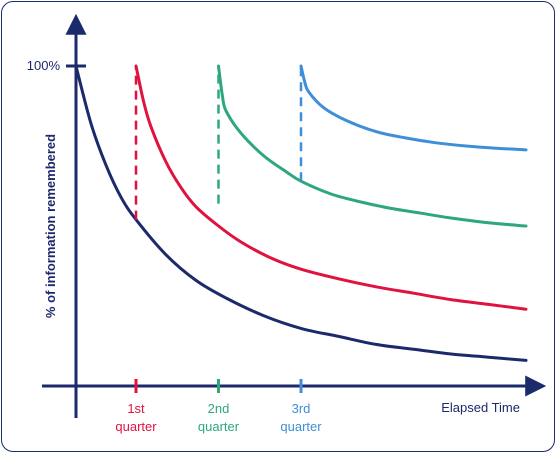 The width and height of the screenshot is (558, 471). I want to click on x-axis-label: Elapsed Time, so click(480, 407).